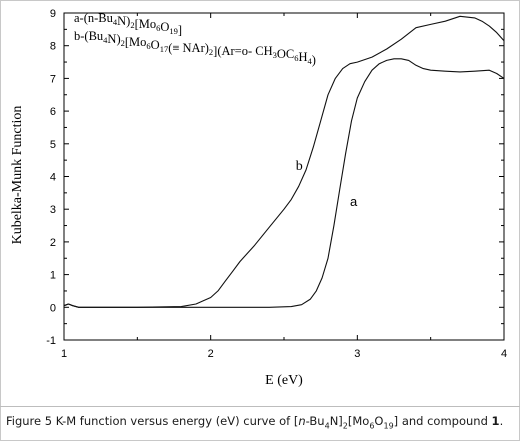 The height and width of the screenshot is (445, 524). Describe the element at coordinates (495, 421) in the screenshot. I see `caption-compound-number: 1` at that location.